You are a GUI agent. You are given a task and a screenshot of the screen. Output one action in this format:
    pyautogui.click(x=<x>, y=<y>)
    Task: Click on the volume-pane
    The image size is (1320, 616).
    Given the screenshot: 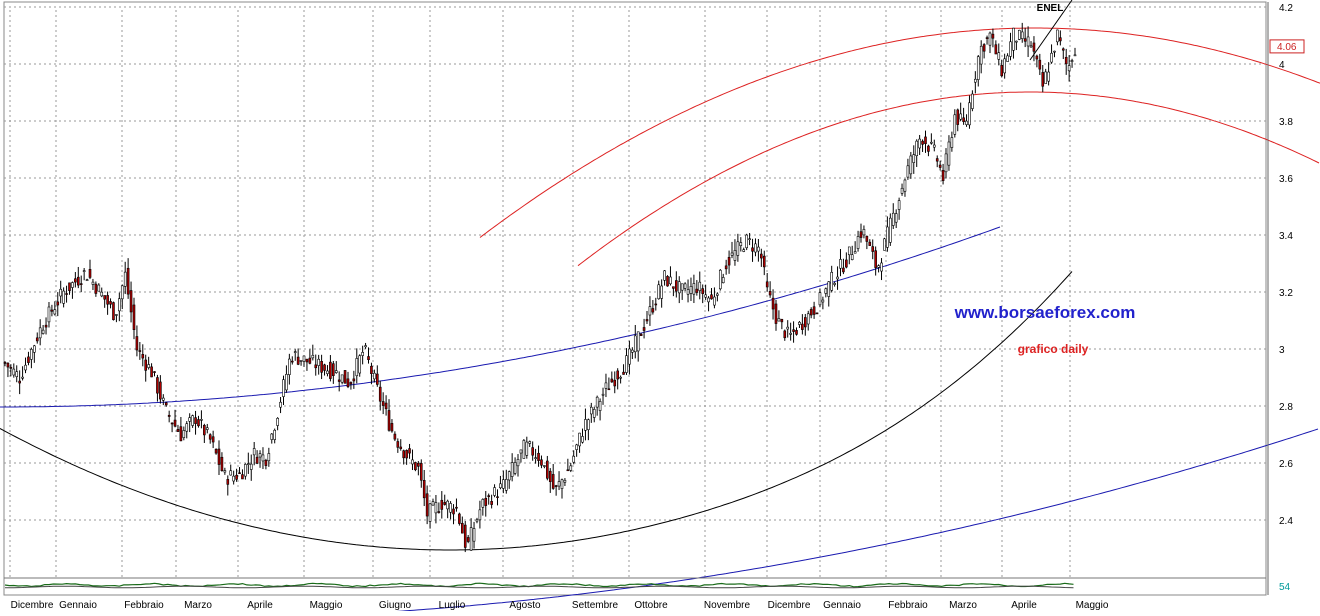 What is the action you would take?
    pyautogui.click(x=635, y=583)
    